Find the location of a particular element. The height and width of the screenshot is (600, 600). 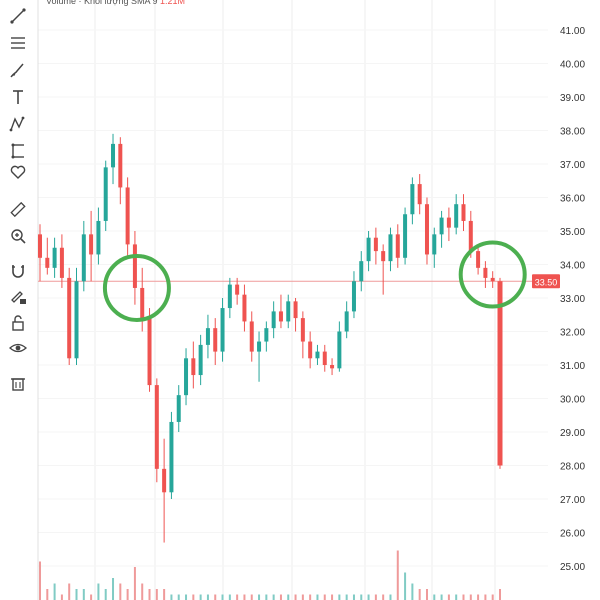

y-axis-tick-label: 36.00 is located at coordinates (572, 199).